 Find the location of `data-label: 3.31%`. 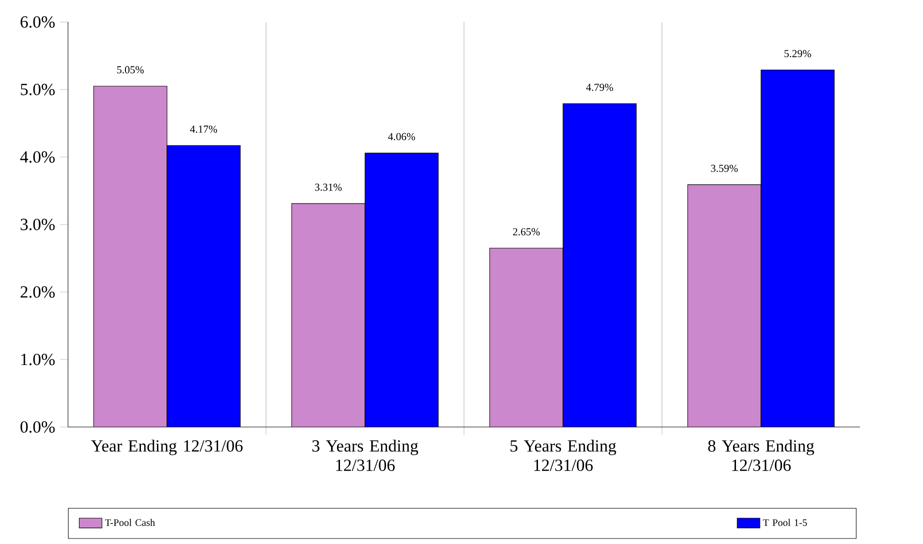

data-label: 3.31% is located at coordinates (328, 187).